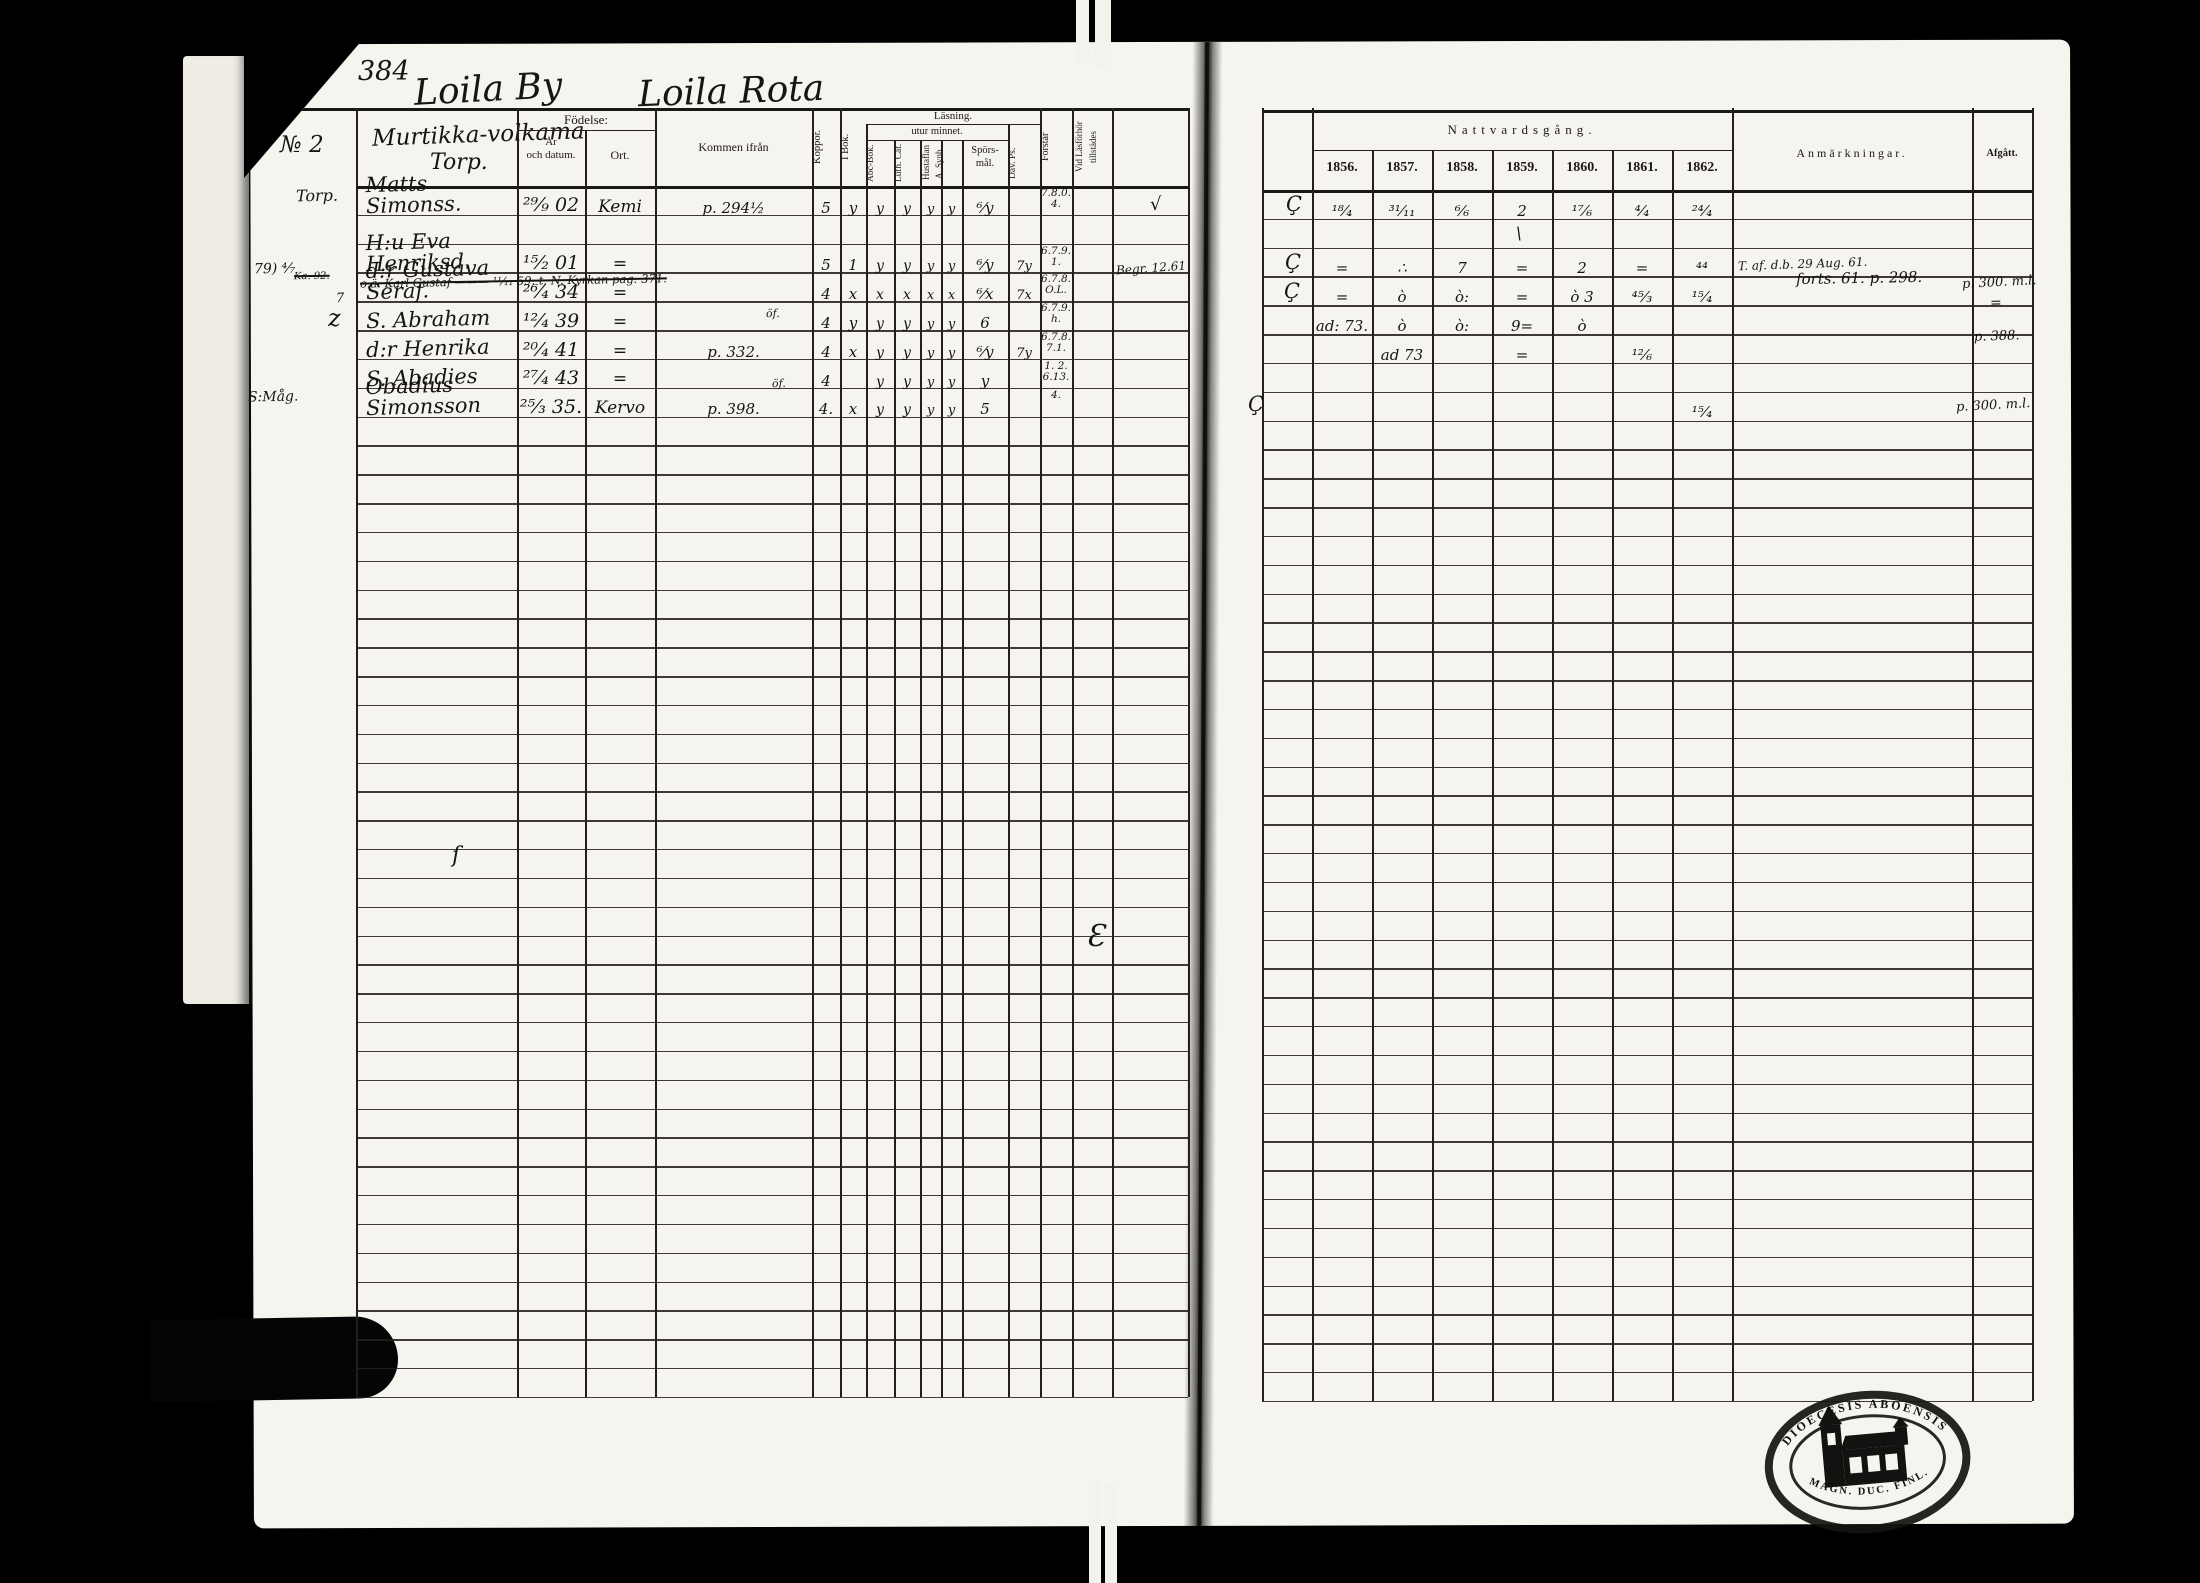 Image resolution: width=2200 pixels, height=1583 pixels. Describe the element at coordinates (1996, 336) in the screenshot. I see `margin-note: p. 388.` at that location.